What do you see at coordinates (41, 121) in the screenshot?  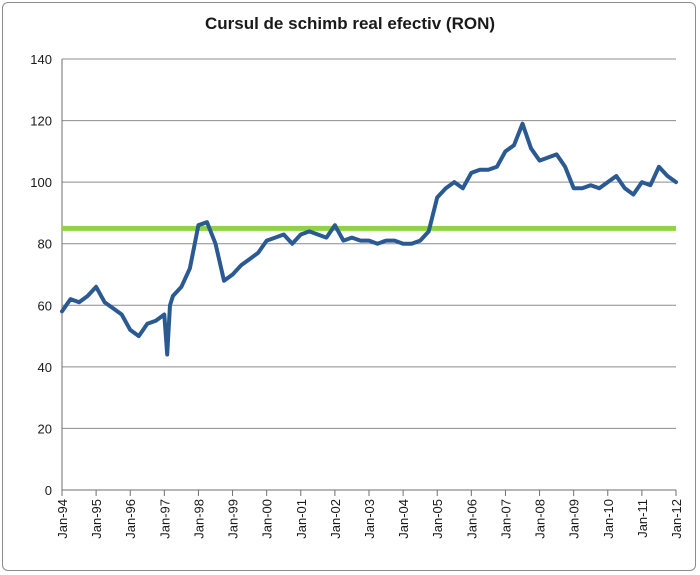 I see `y-tick-label: 120` at bounding box center [41, 121].